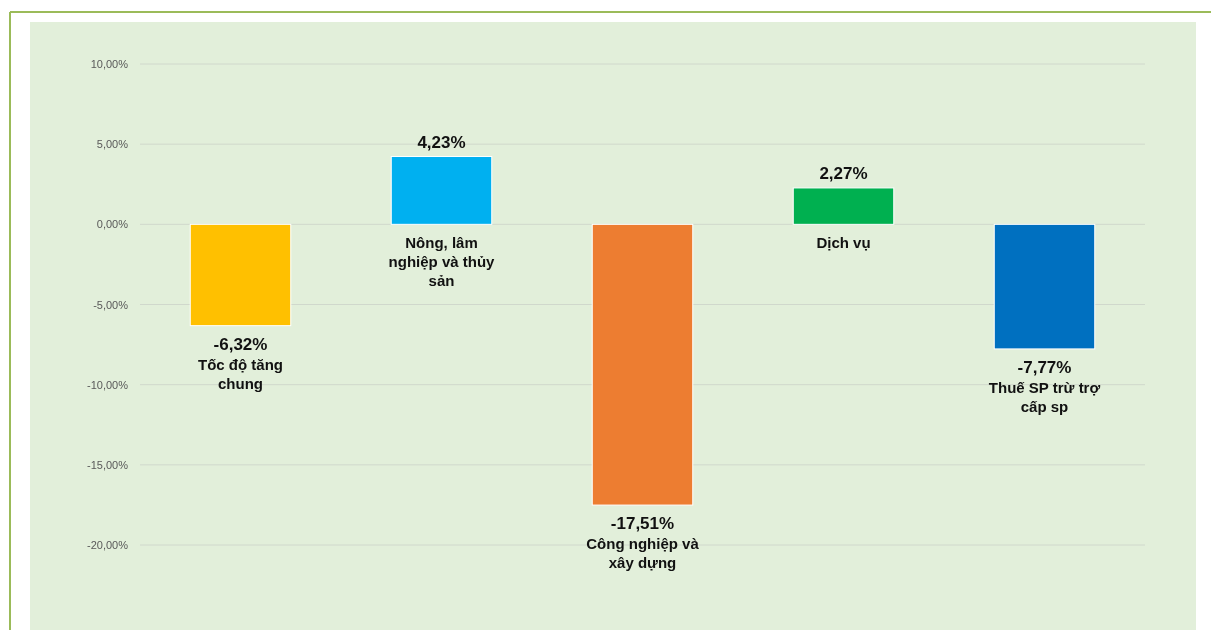 Image resolution: width=1211 pixels, height=630 pixels. Describe the element at coordinates (442, 262) in the screenshot. I see `x-tick-label: Nông, lâm nghiệp và thủy sản` at that location.